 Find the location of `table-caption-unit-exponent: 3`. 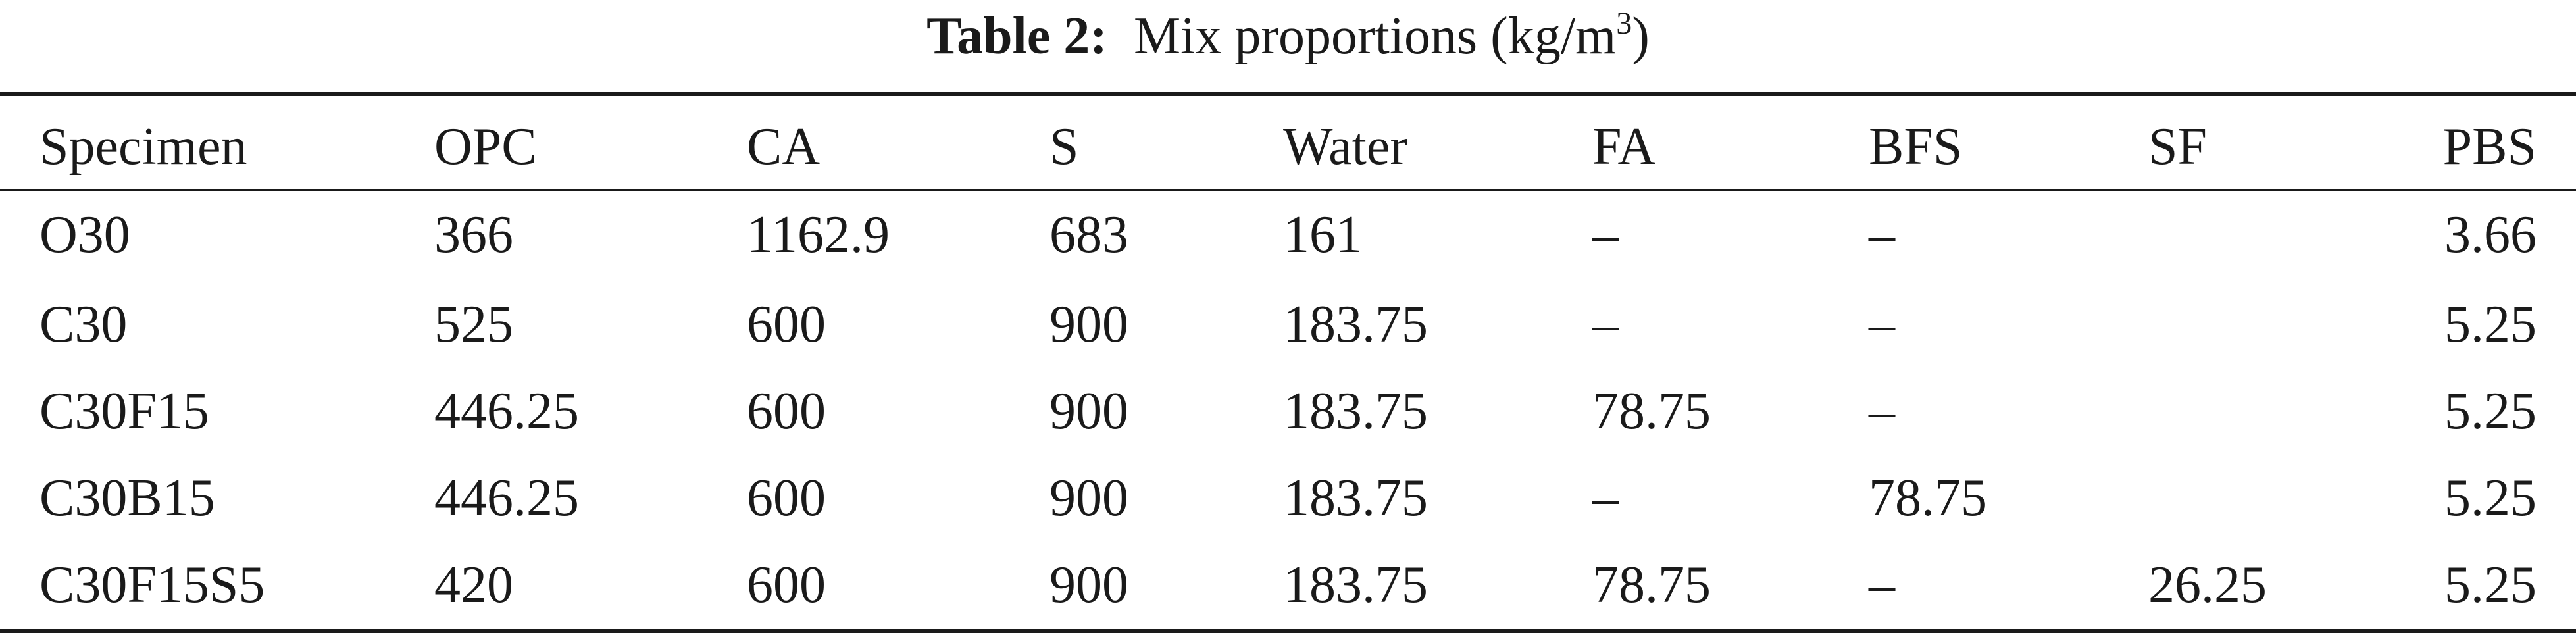

table-caption-unit-exponent: 3 is located at coordinates (1624, 23).